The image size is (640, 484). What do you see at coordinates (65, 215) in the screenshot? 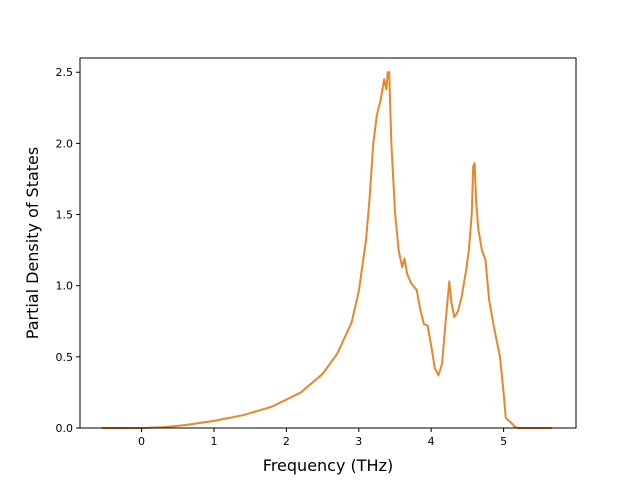
I see `y-tick-label: 1.5` at bounding box center [65, 215].